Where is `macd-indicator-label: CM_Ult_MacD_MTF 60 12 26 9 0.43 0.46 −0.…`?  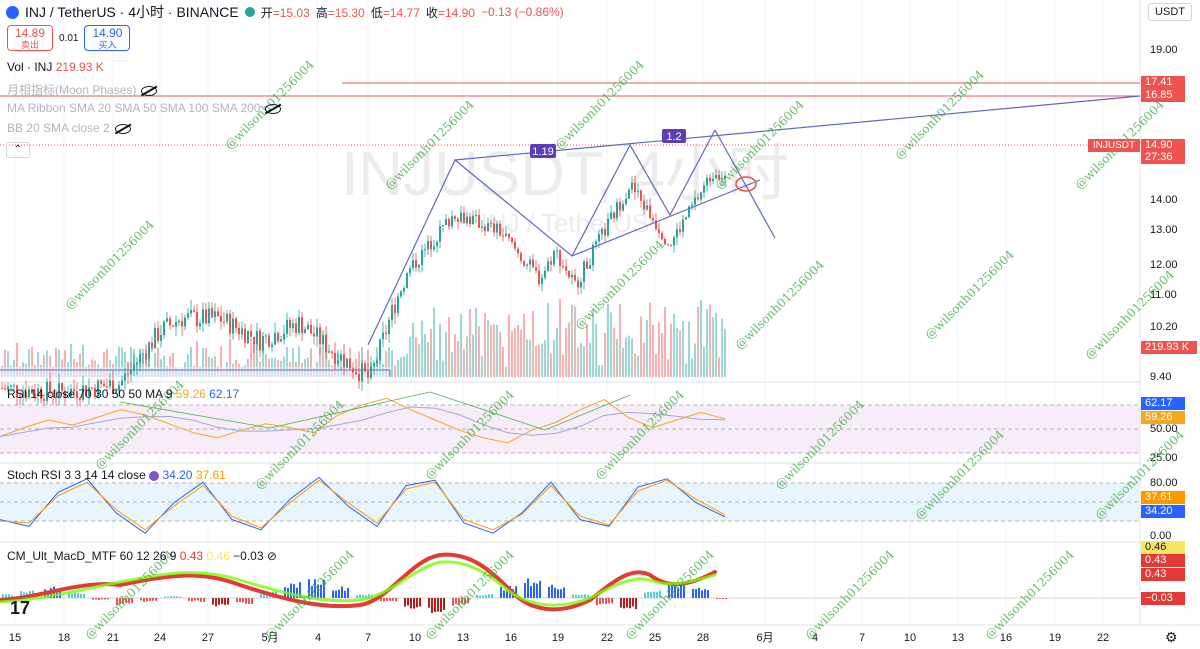 macd-indicator-label: CM_Ult_MacD_MTF 60 12 26 9 0.43 0.46 −0.… is located at coordinates (142, 556).